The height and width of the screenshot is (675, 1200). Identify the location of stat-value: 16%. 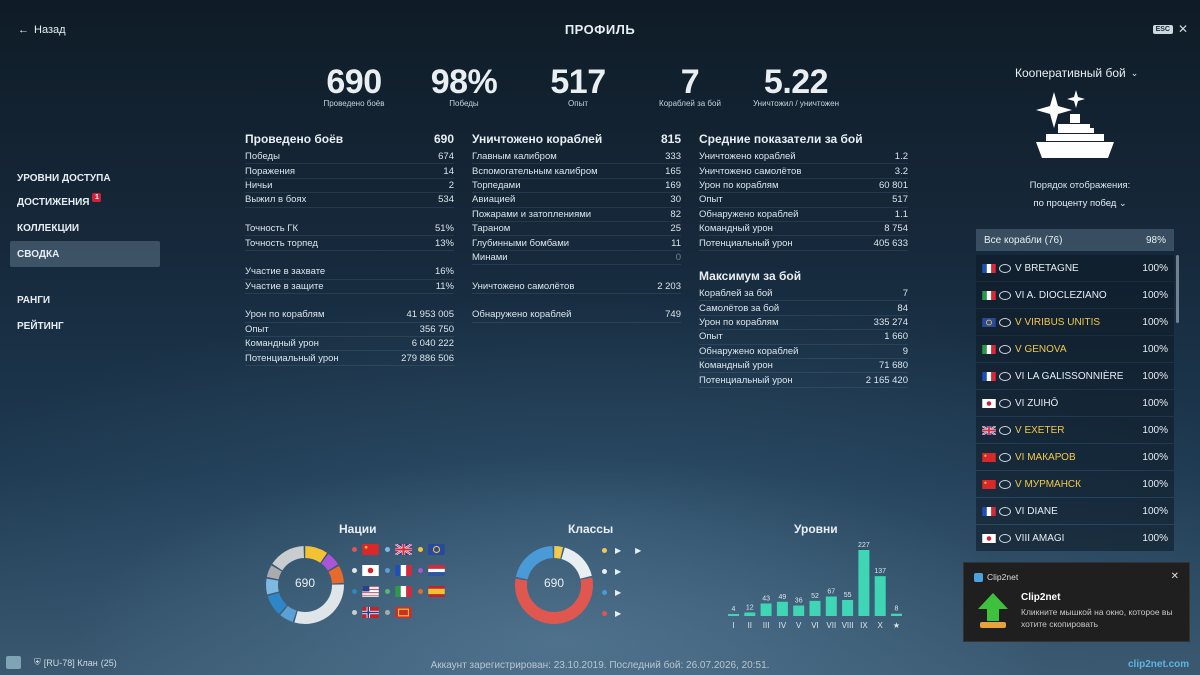
(444, 272).